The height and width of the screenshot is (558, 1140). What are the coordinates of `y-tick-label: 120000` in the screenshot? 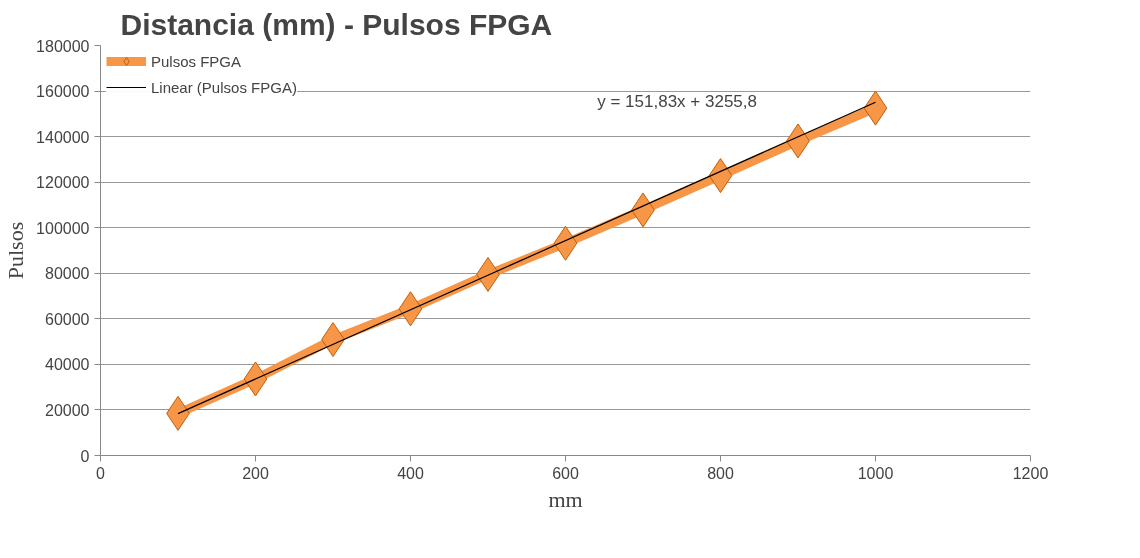 It's located at (63, 183).